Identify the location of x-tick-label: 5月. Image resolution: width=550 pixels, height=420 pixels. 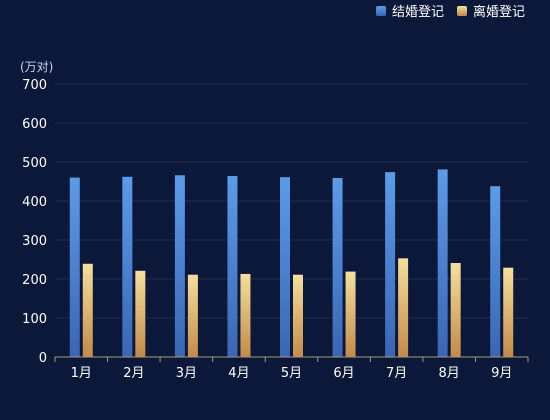
(291, 373).